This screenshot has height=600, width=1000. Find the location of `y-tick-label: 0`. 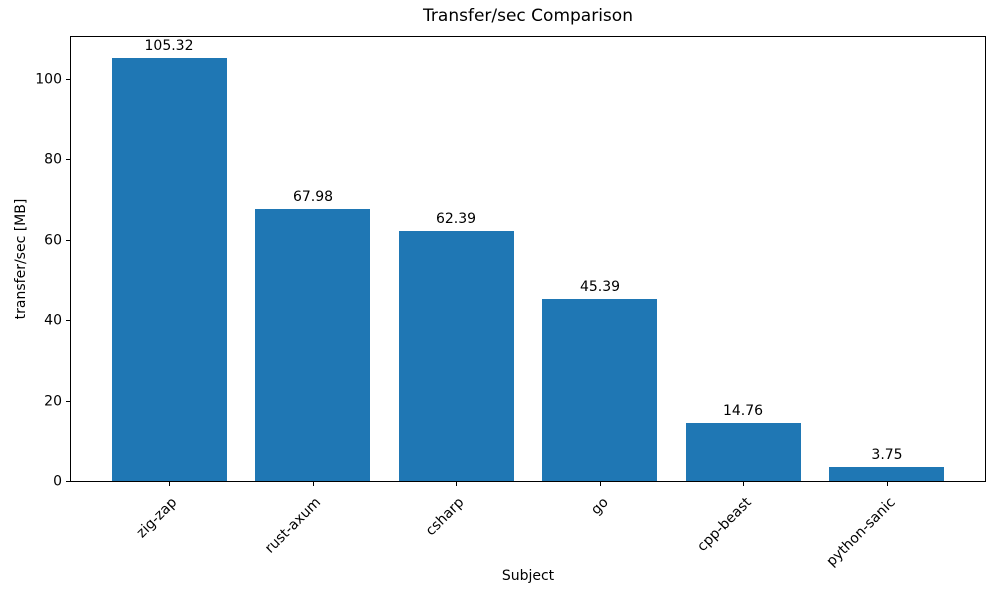

y-tick-label: 0 is located at coordinates (57, 481).